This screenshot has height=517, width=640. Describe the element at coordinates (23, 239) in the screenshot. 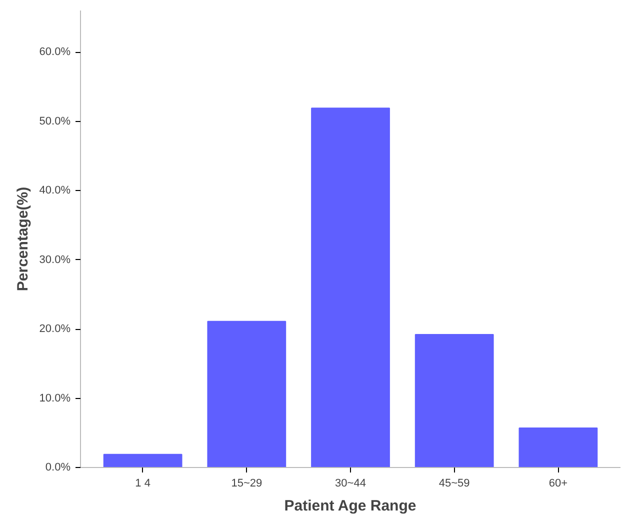

I see `y-axis-title: Percentage(%)` at that location.